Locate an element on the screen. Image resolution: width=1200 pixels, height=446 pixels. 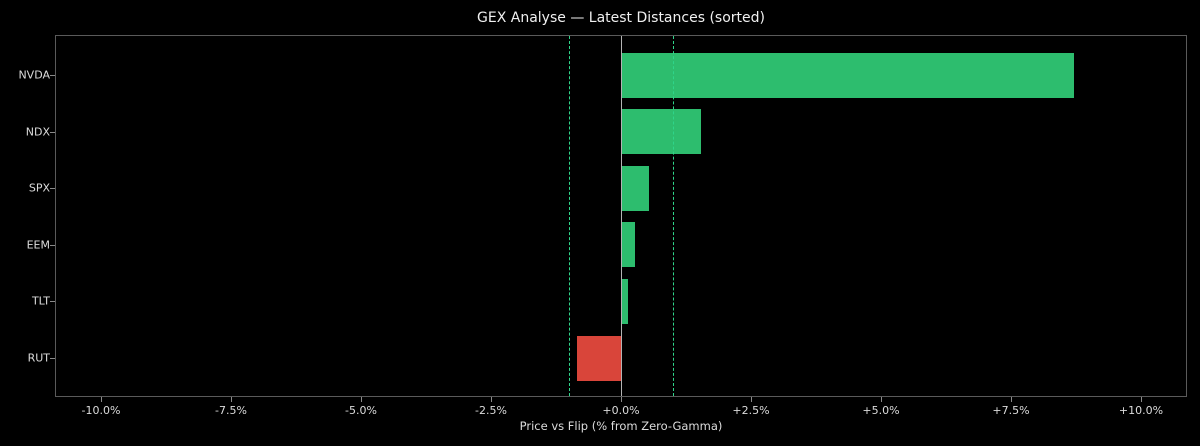
x-tick-label: +2.5% is located at coordinates (751, 410).